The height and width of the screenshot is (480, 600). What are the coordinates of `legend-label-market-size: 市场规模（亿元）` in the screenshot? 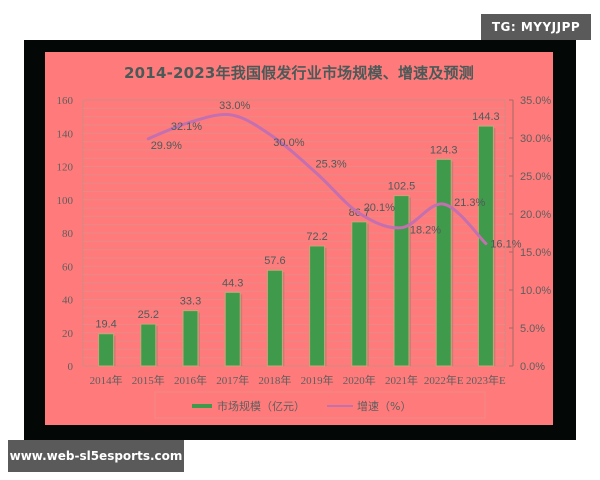 It's located at (261, 406).